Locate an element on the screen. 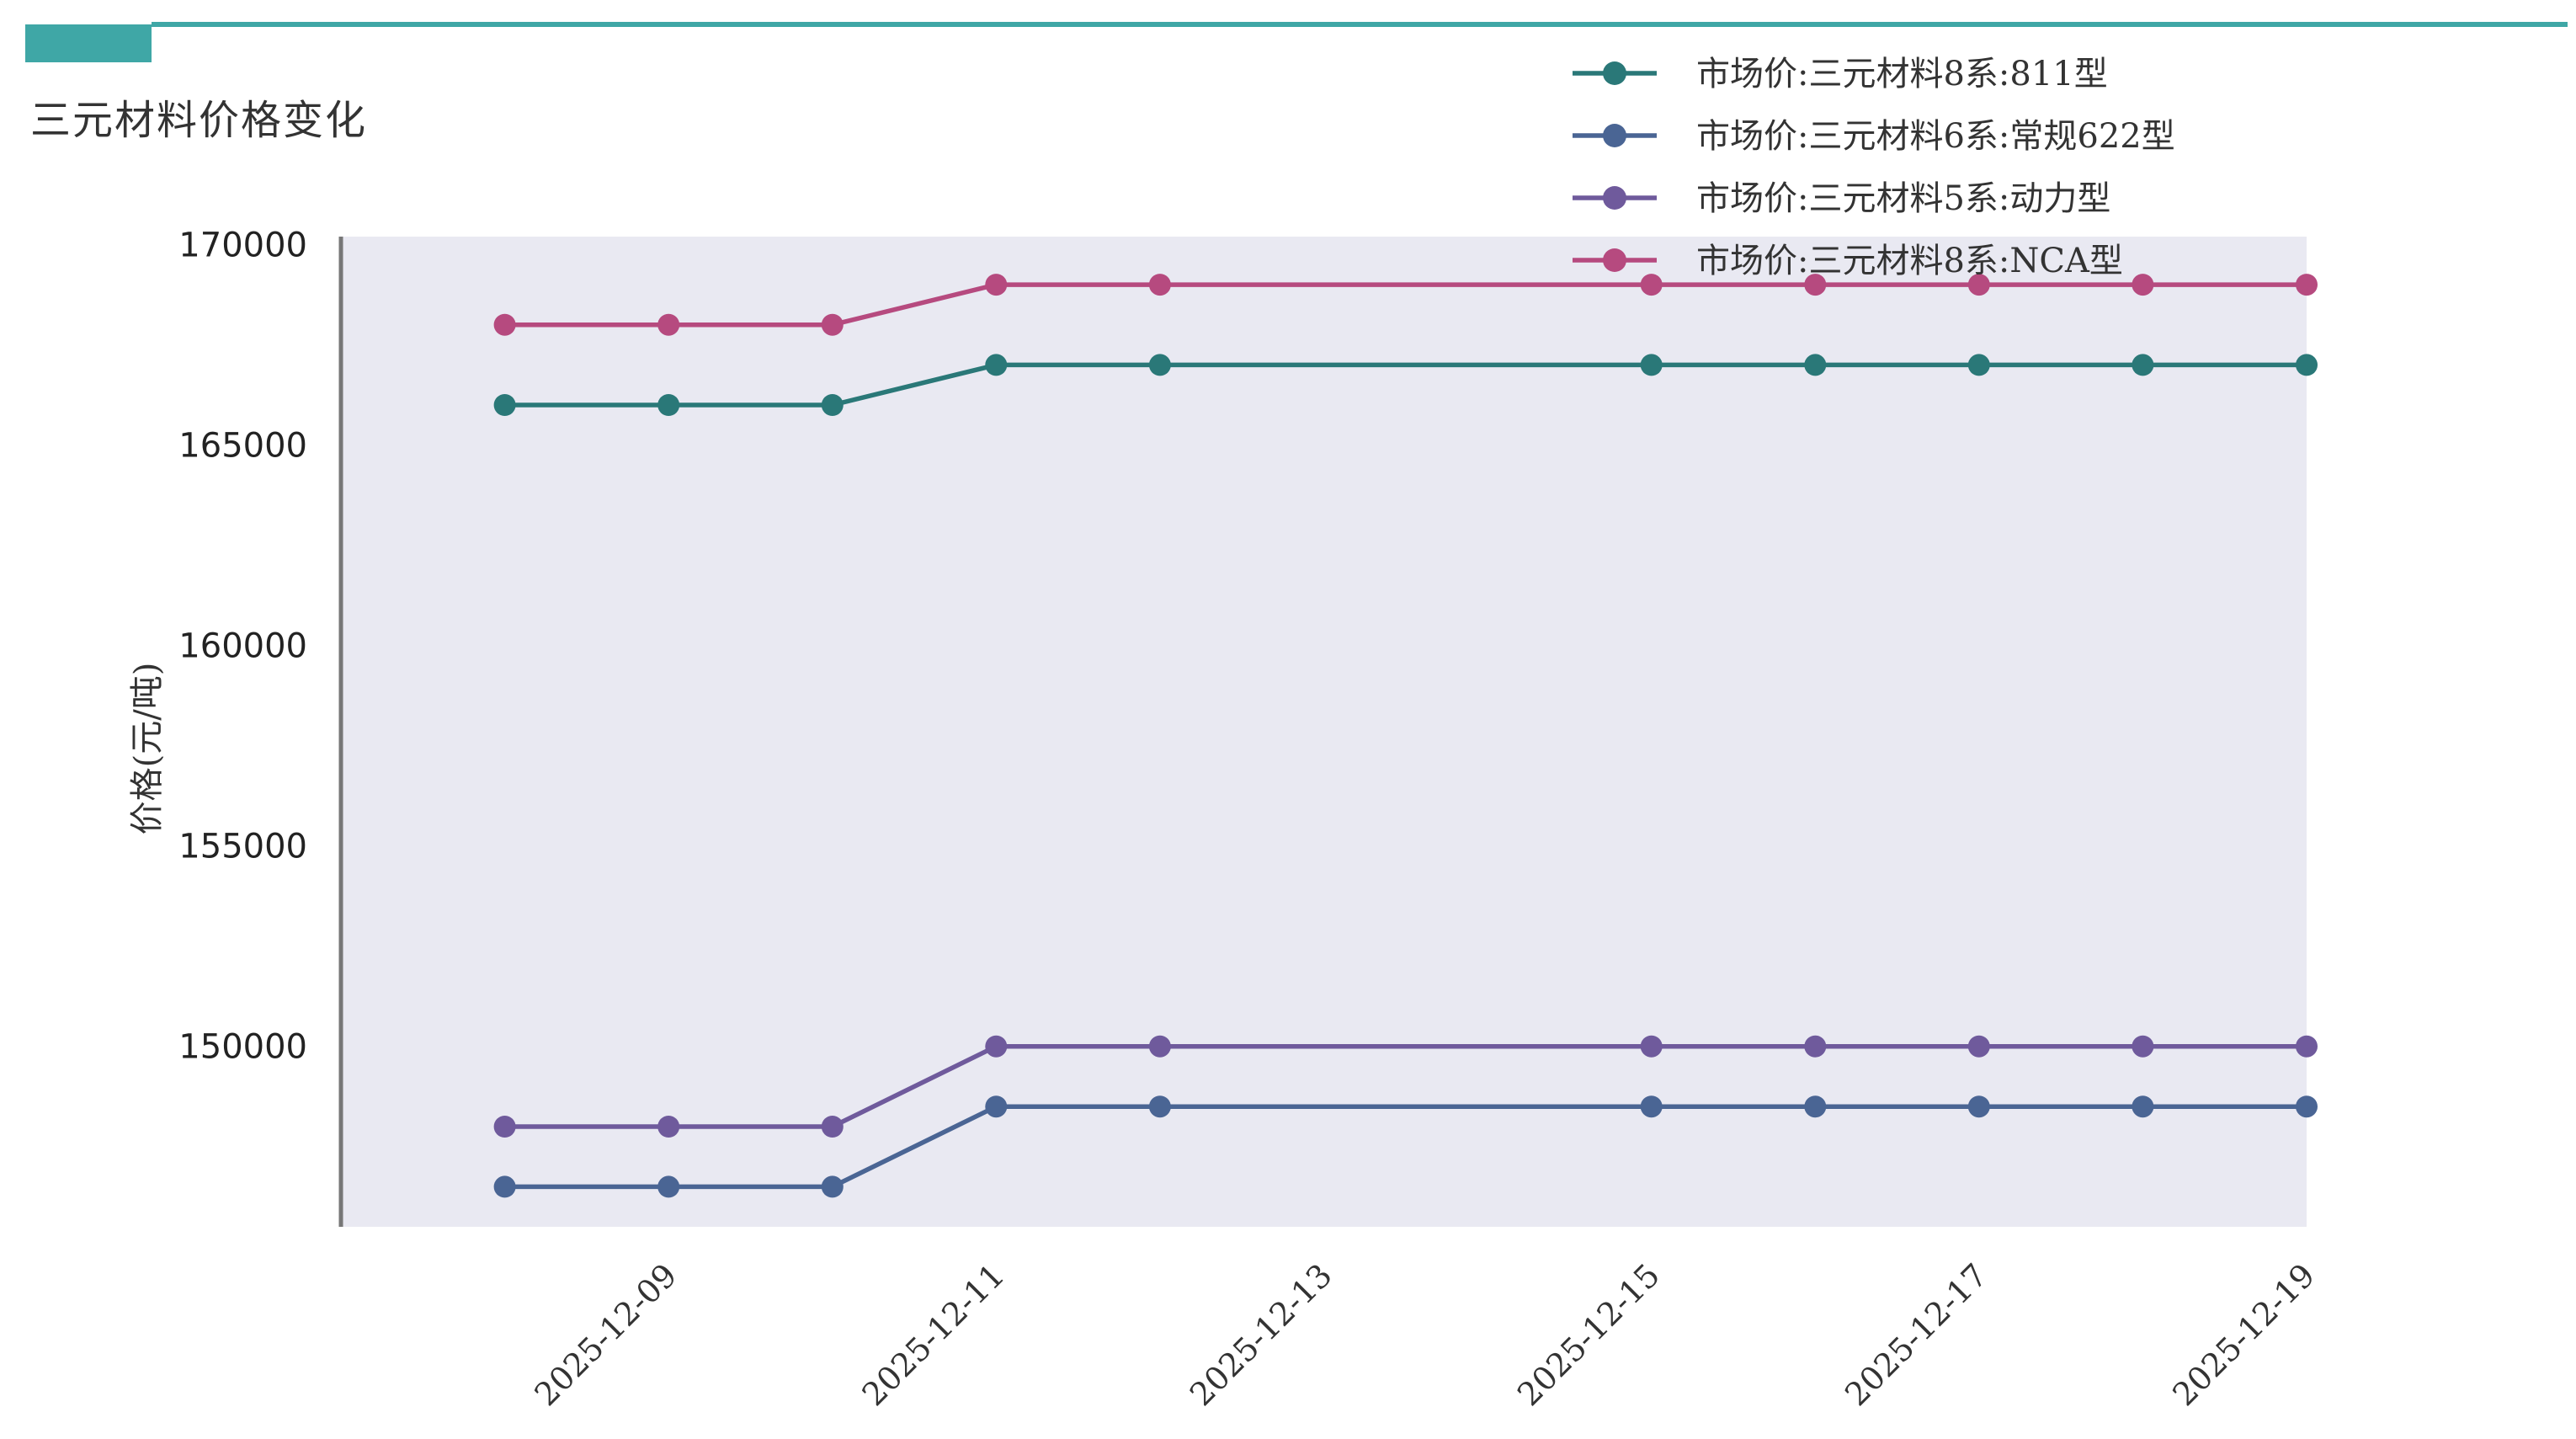 This screenshot has height=1439, width=2576. title-accent-block is located at coordinates (89, 43).